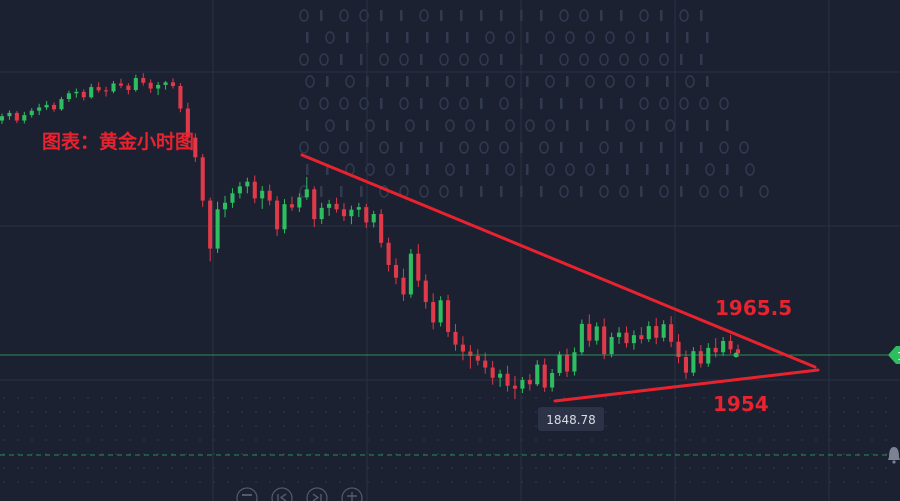 The width and height of the screenshot is (900, 501). What do you see at coordinates (317, 494) in the screenshot?
I see `step-forward-button` at bounding box center [317, 494].